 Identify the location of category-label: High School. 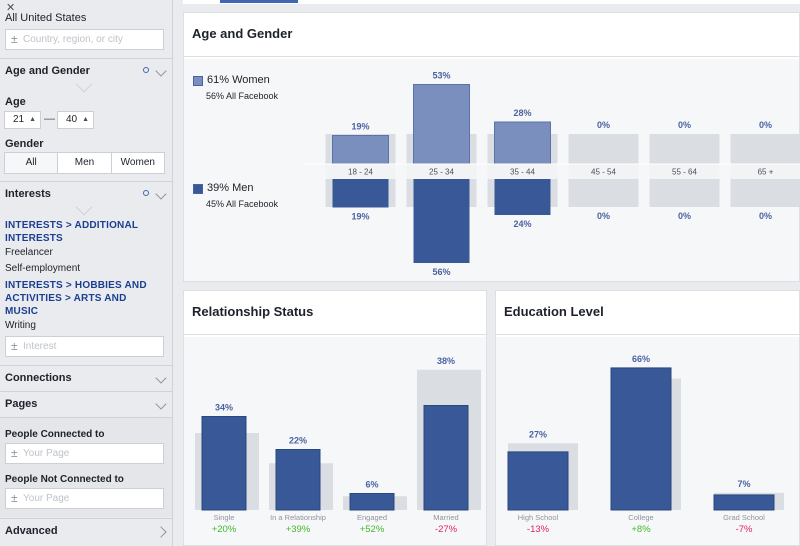
(538, 517).